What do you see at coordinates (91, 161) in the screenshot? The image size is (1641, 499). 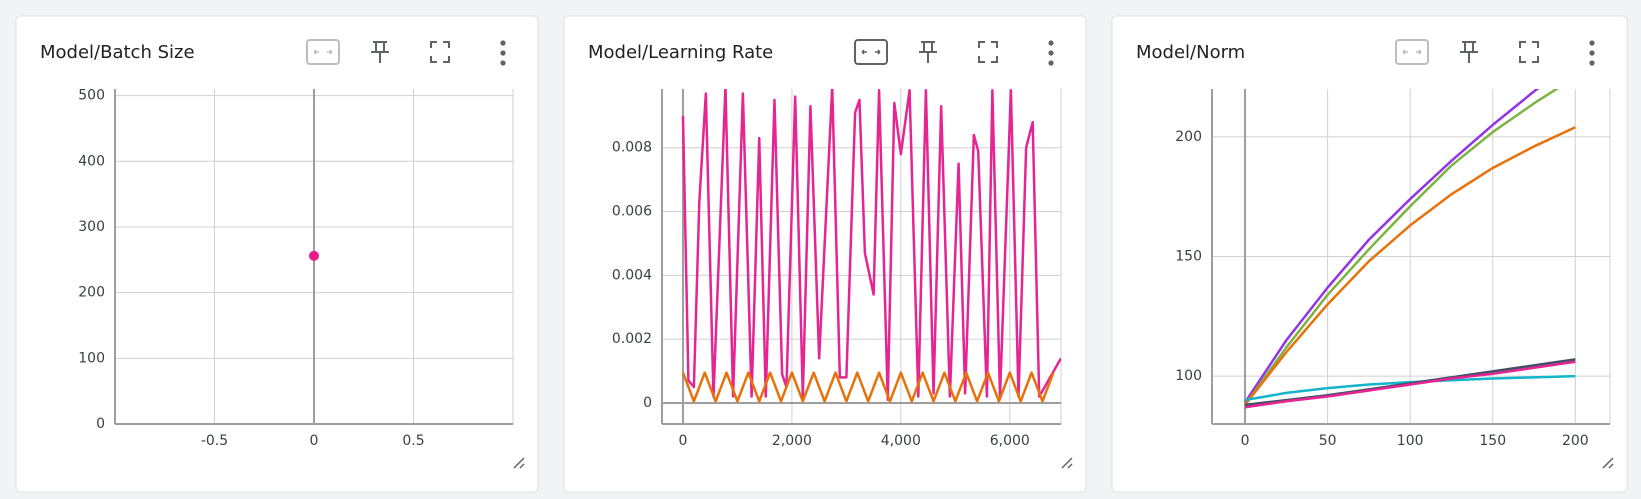 I see `y-tick-label: 400` at bounding box center [91, 161].